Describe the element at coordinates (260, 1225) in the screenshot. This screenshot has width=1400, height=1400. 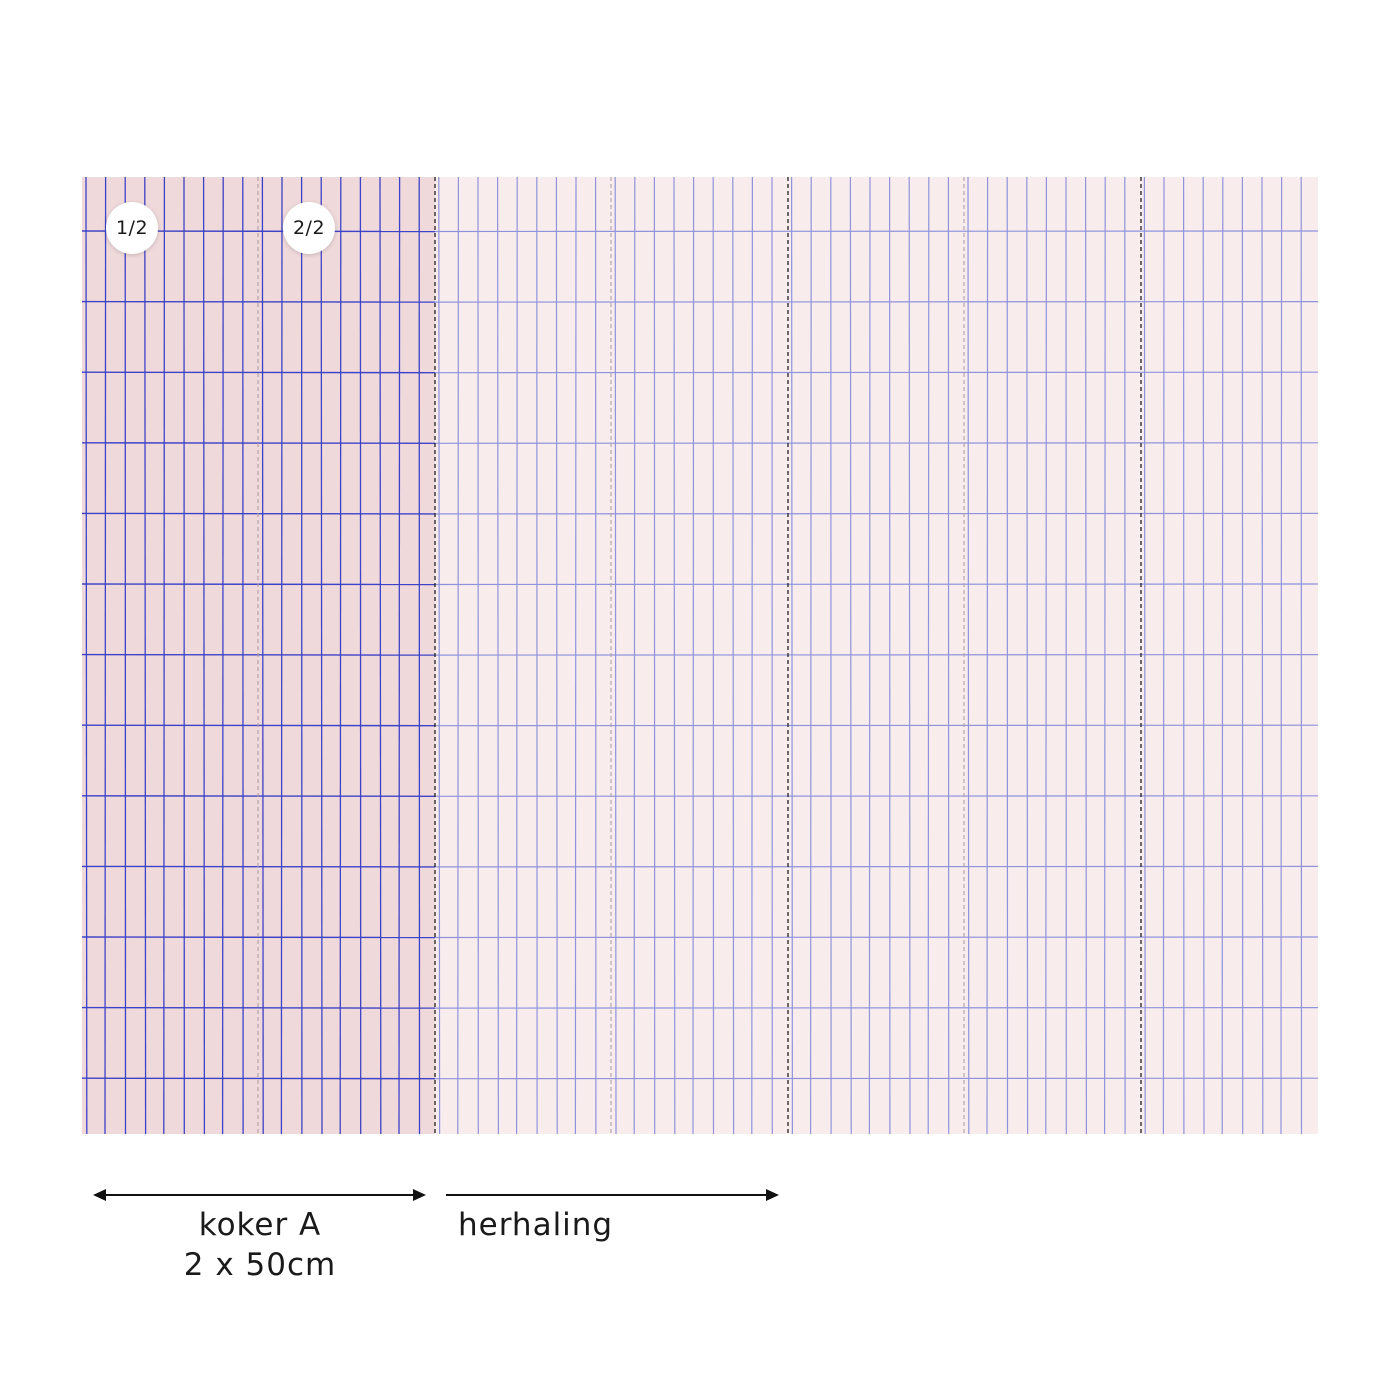
I see `roll-name-caption: koker A` at that location.